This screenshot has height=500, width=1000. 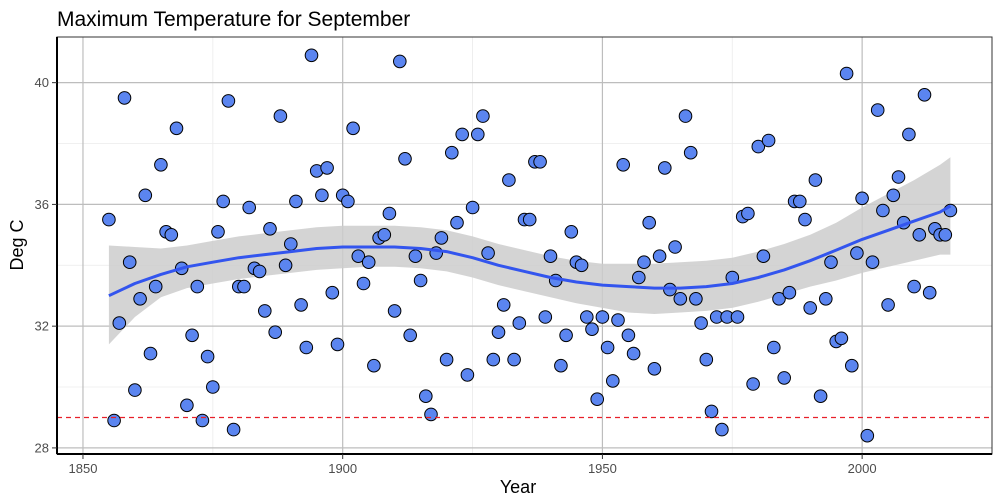 What do you see at coordinates (602, 468) in the screenshot?
I see `x-tick-label-2: 1950` at bounding box center [602, 468].